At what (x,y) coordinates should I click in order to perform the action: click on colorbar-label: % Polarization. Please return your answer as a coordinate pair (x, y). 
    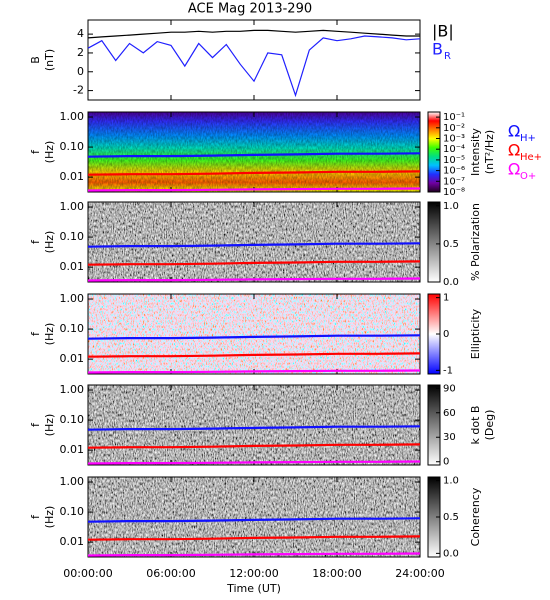
    Looking at the image, I should click on (475, 242).